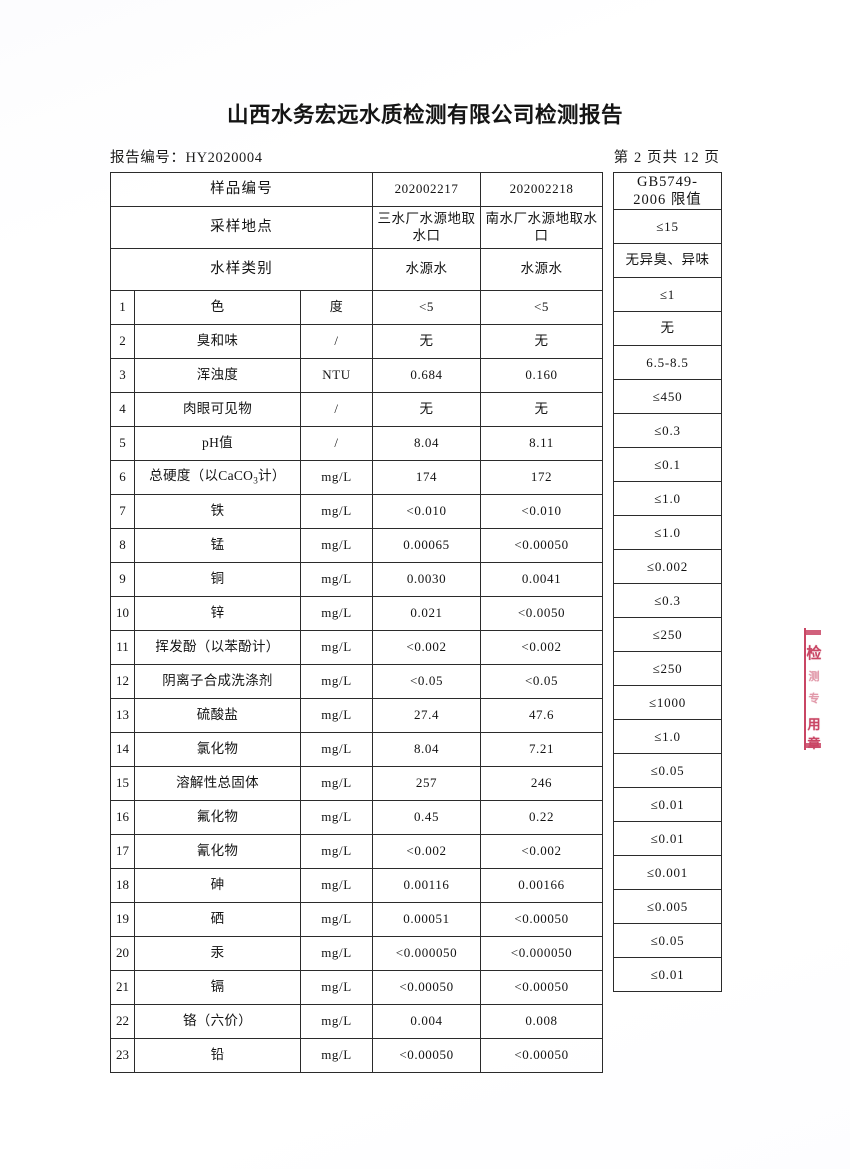 The image size is (850, 1169). What do you see at coordinates (427, 511) in the screenshot?
I see `sample-1-value-cell: <0.010` at bounding box center [427, 511].